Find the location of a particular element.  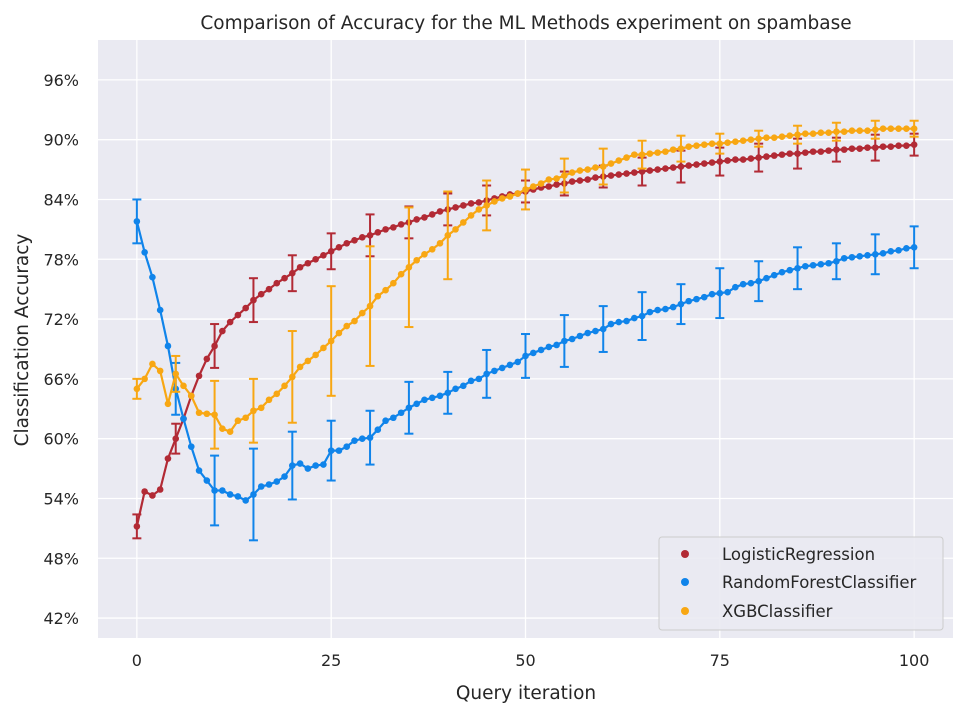

y-tick-label: 60% is located at coordinates (61, 439).